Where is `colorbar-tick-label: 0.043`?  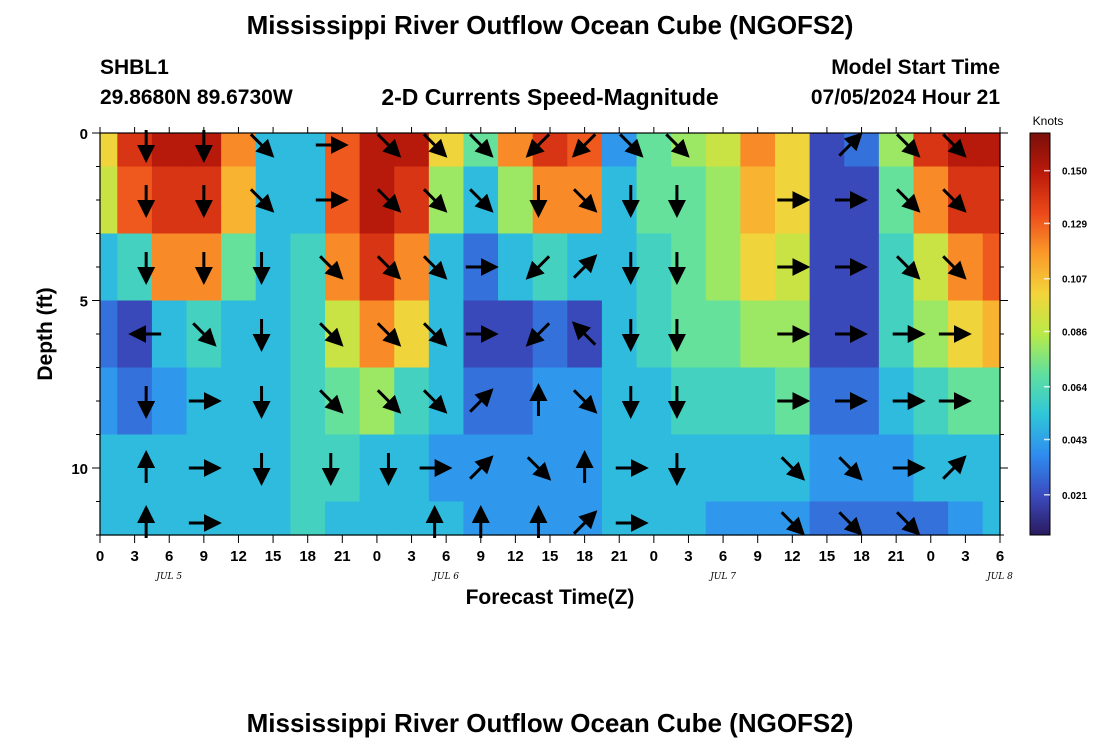 colorbar-tick-label: 0.043 is located at coordinates (1074, 441).